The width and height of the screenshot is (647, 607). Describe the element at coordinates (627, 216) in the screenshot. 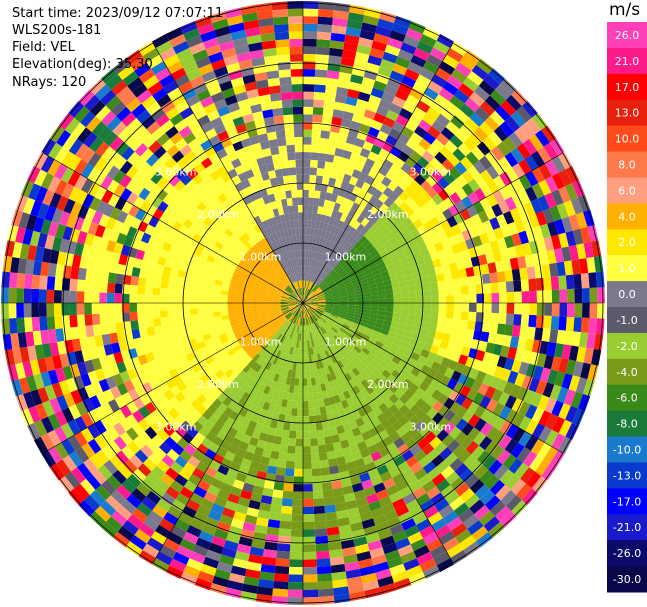

I see `colorbar-tick-label: 4.0` at that location.